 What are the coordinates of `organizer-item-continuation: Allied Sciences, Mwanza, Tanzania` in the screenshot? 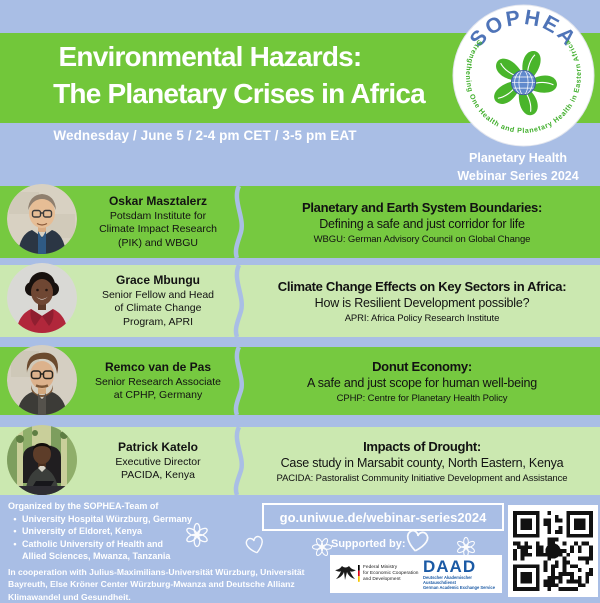 It's located at (96, 556).